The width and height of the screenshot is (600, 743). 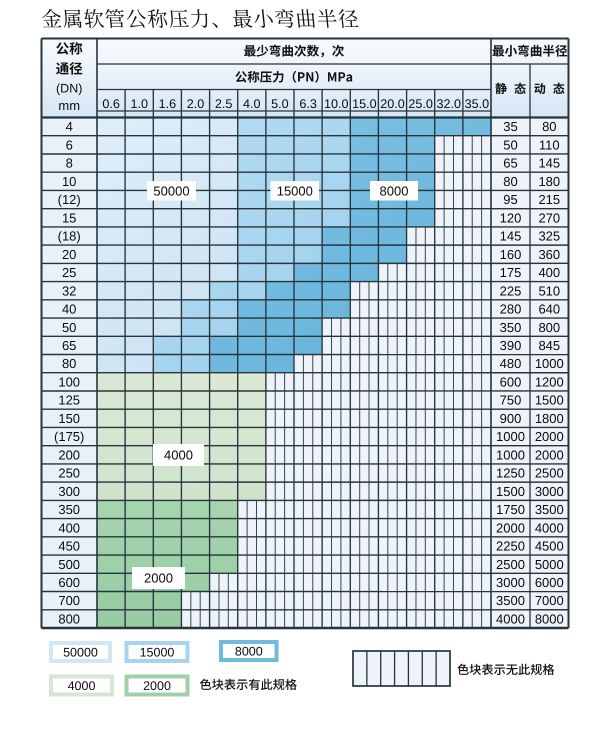 I want to click on svg-text: 6, so click(x=69, y=144).